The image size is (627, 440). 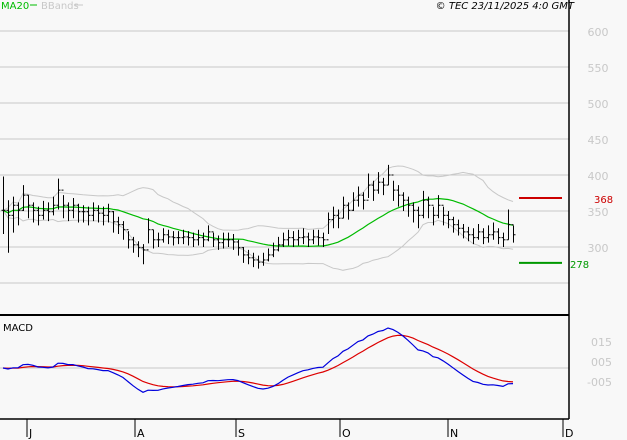 I want to click on y-tick-label: 550, so click(x=598, y=68).